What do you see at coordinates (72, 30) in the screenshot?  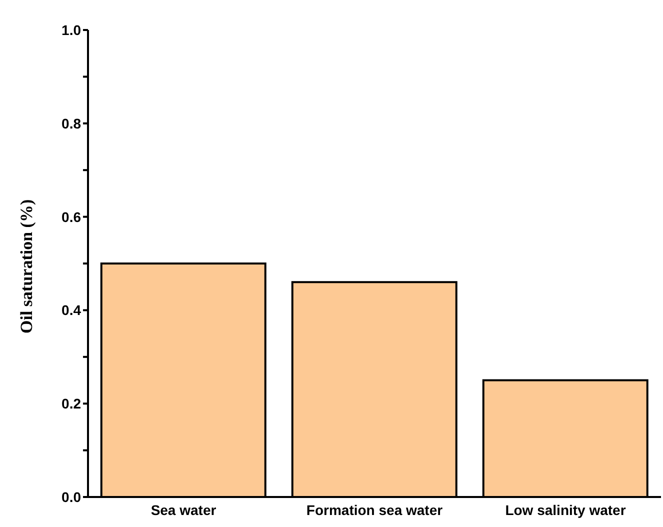 I see `y-tick-label: 1.0` at bounding box center [72, 30].